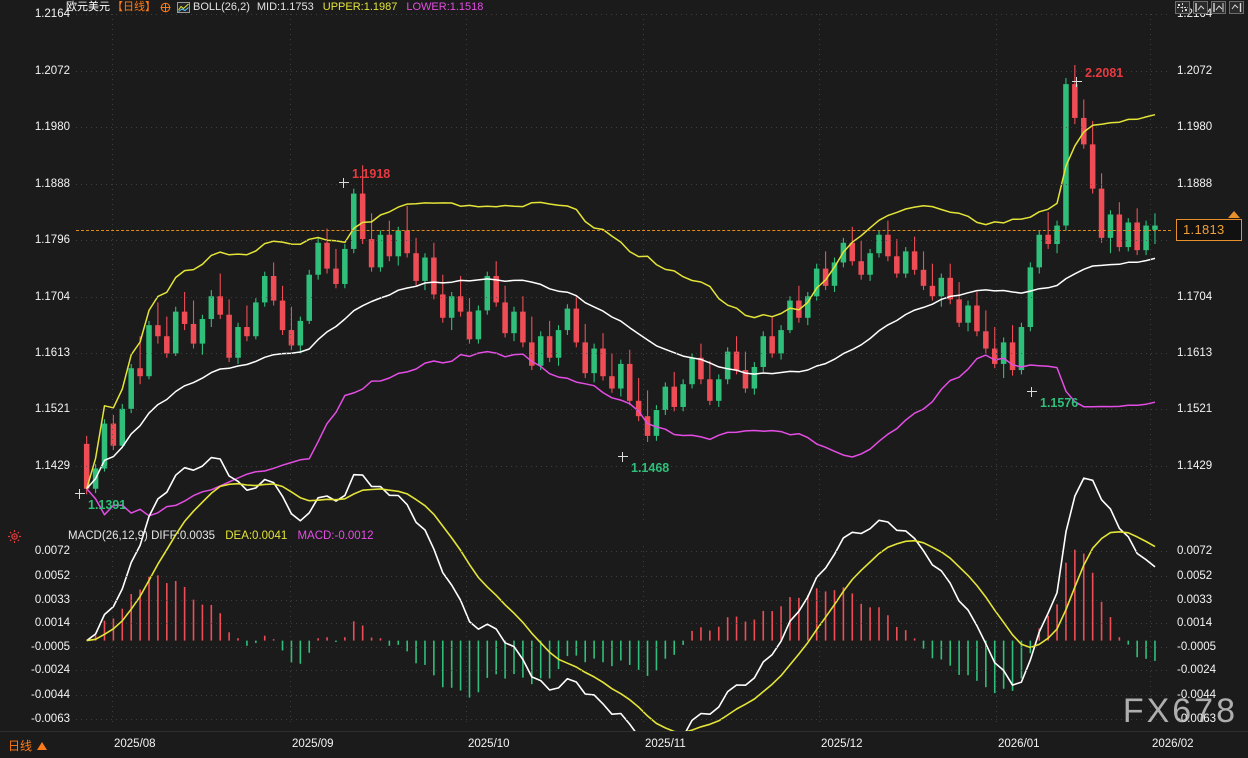 The width and height of the screenshot is (1248, 758). I want to click on indicator-chart-icon, so click(183, 7).